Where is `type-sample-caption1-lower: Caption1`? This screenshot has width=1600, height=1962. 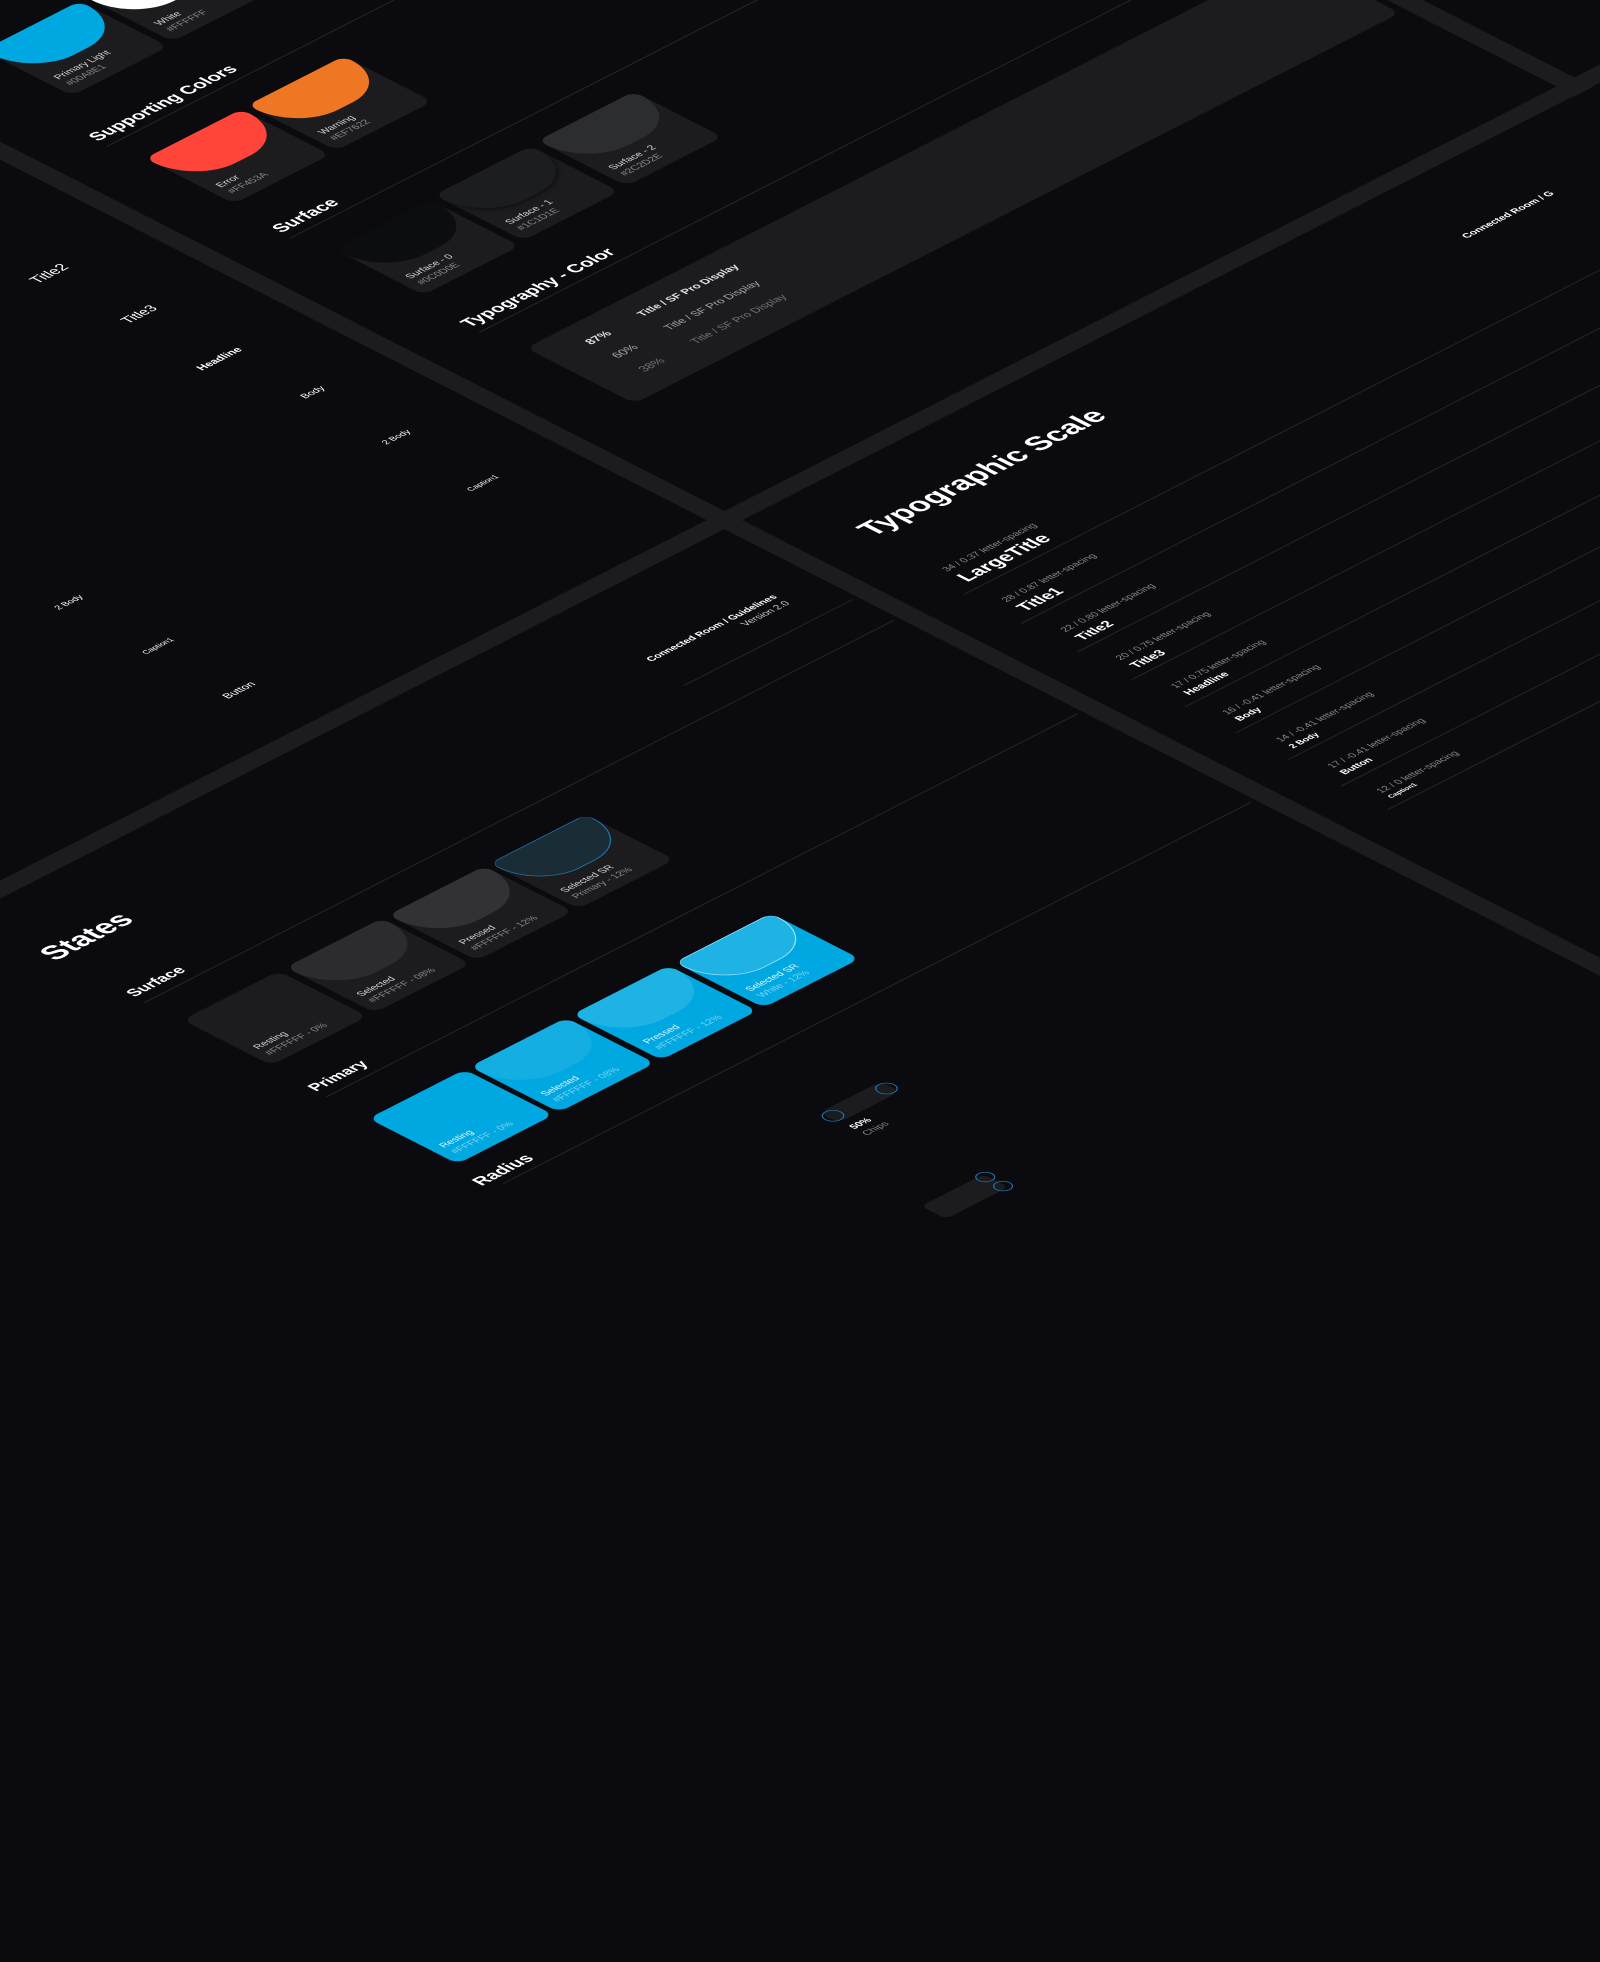 type-sample-caption1-lower: Caption1 is located at coordinates (158, 646).